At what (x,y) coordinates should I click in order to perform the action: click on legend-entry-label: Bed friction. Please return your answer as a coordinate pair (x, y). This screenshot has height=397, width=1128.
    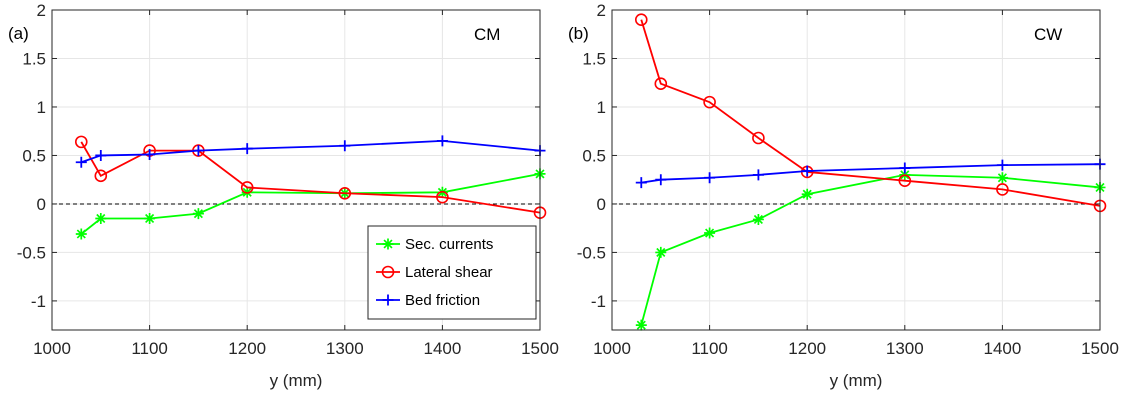
    Looking at the image, I should click on (442, 300).